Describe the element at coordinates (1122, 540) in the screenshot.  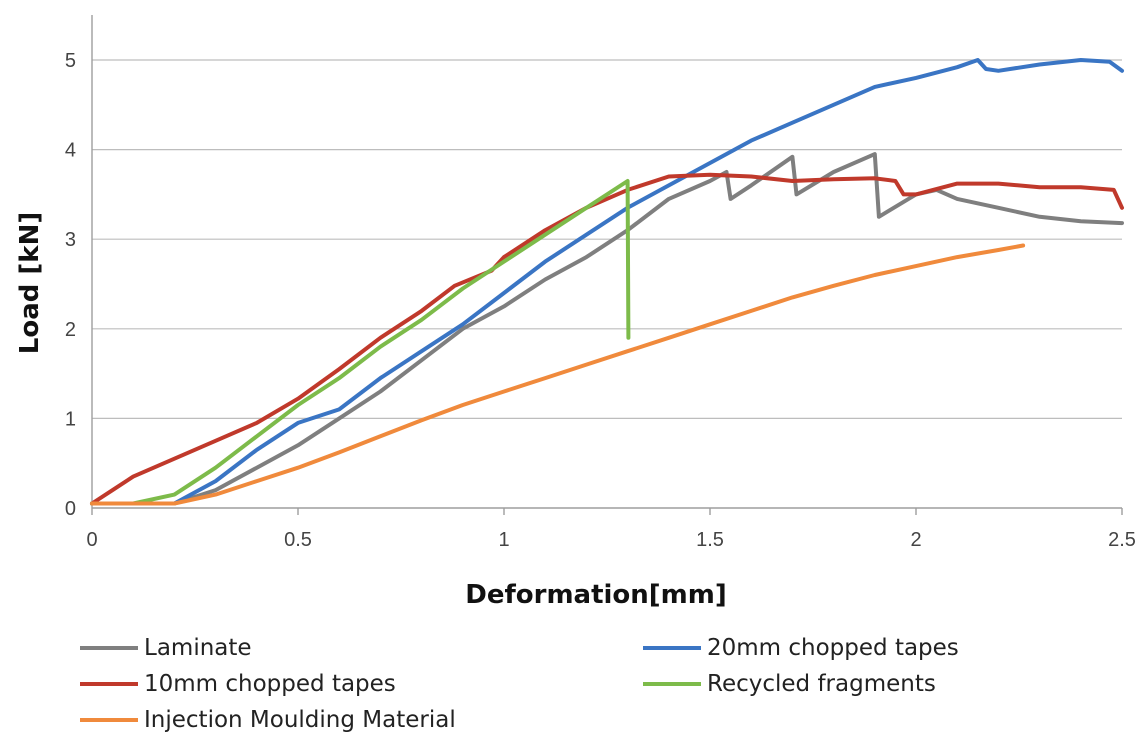
I see `x-tick-label: 2.5` at that location.